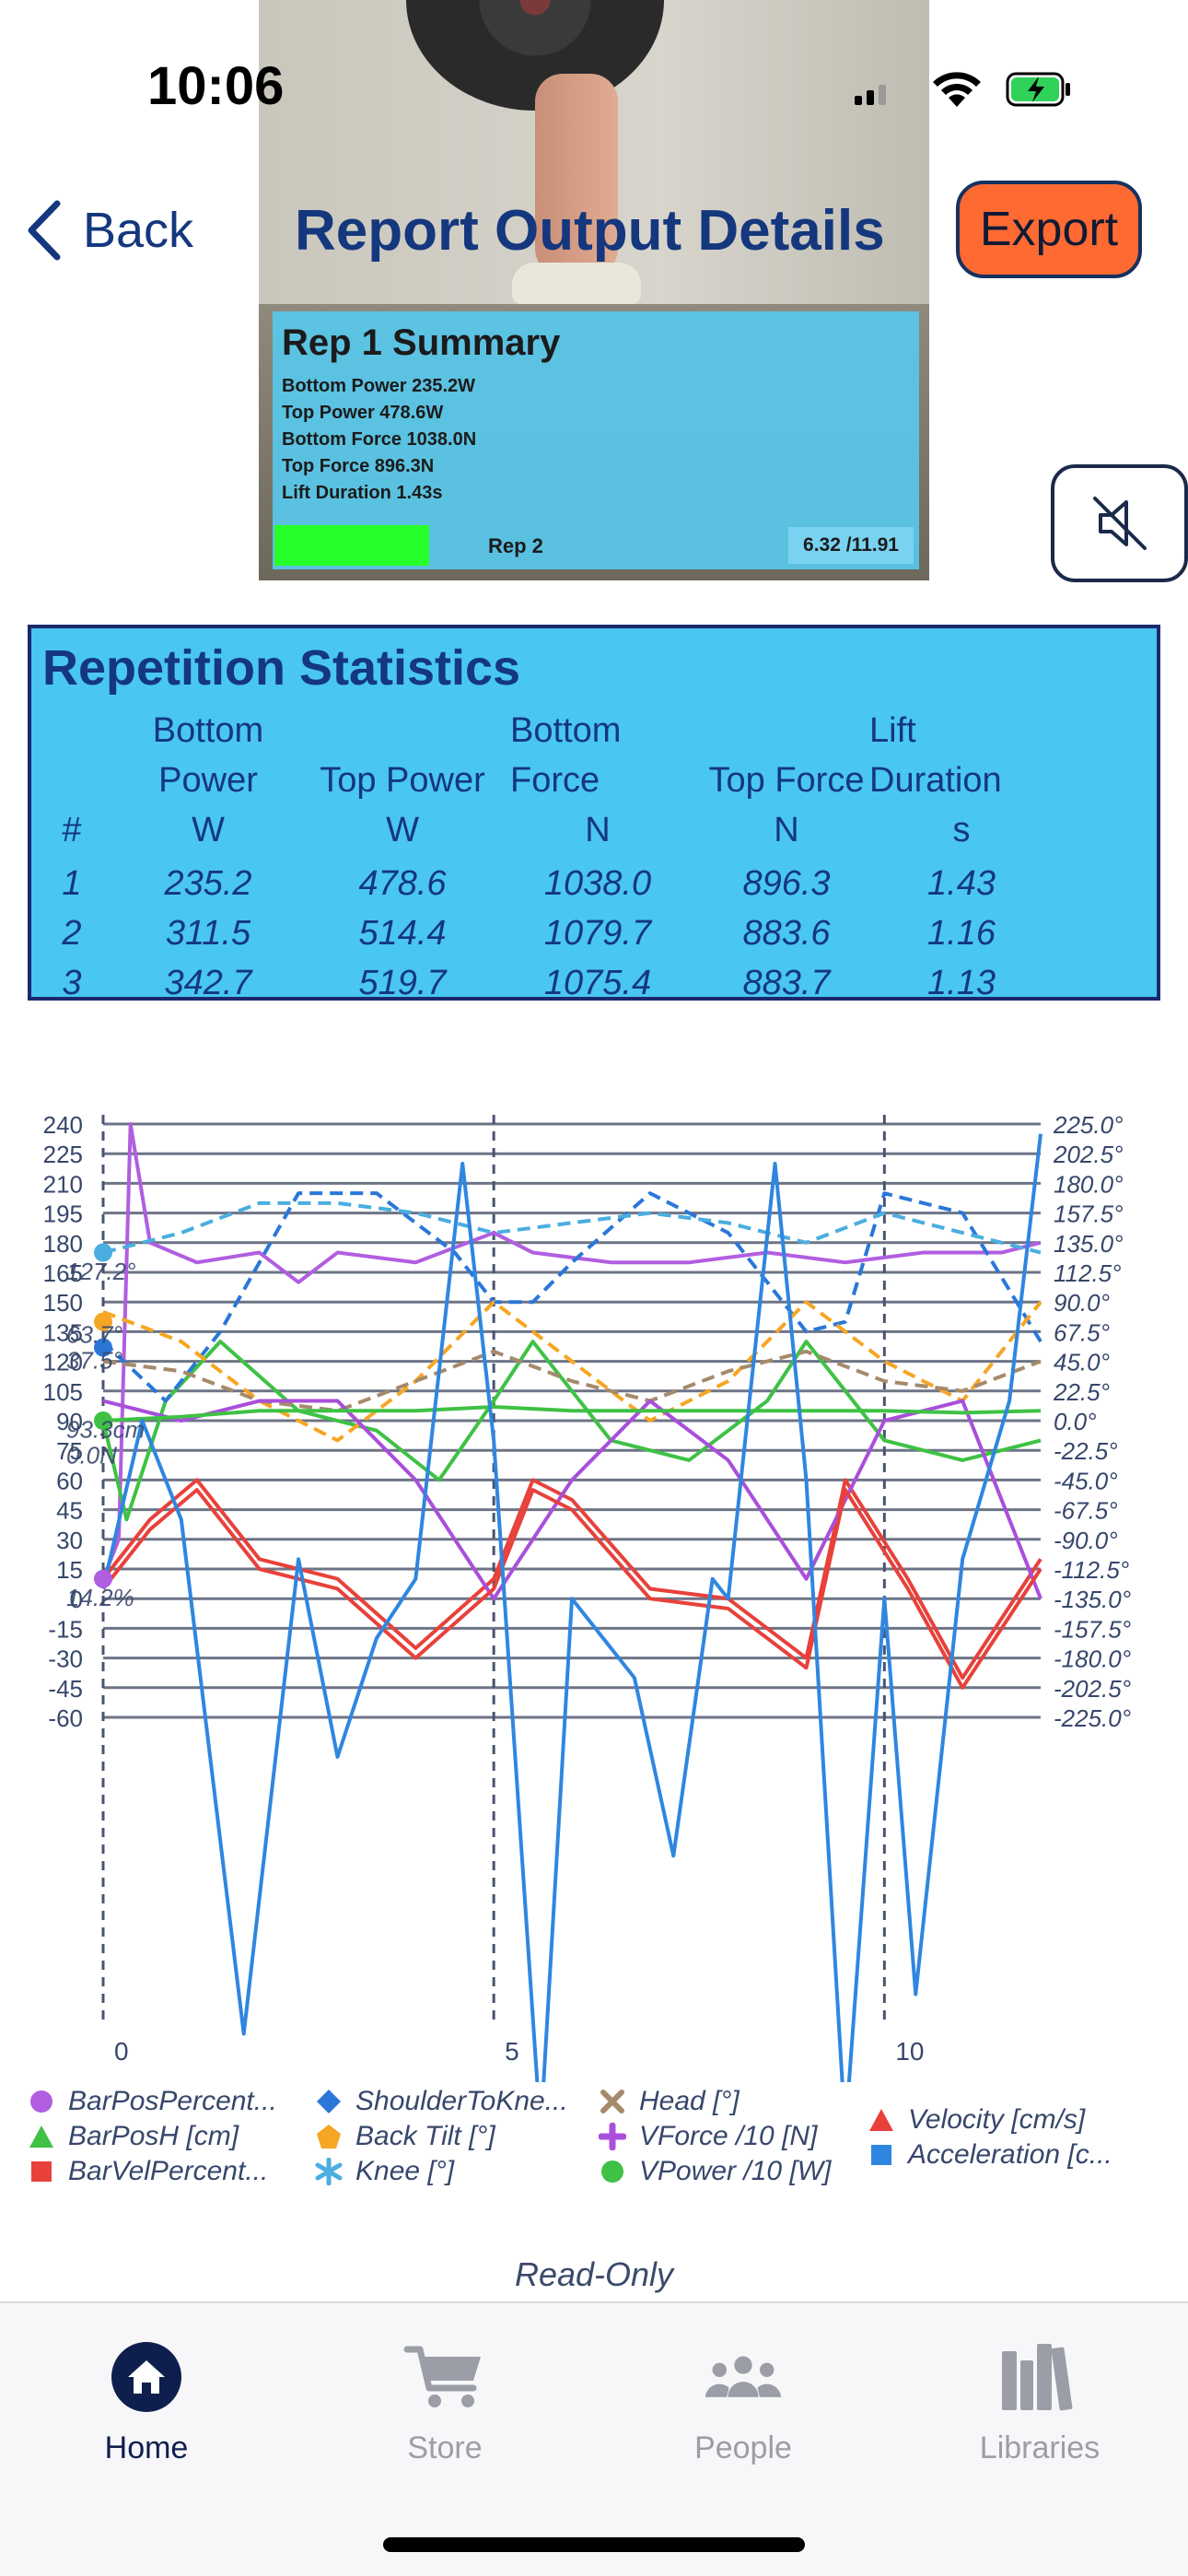 The height and width of the screenshot is (2576, 1188). I want to click on battery-charging-icon, so click(1038, 89).